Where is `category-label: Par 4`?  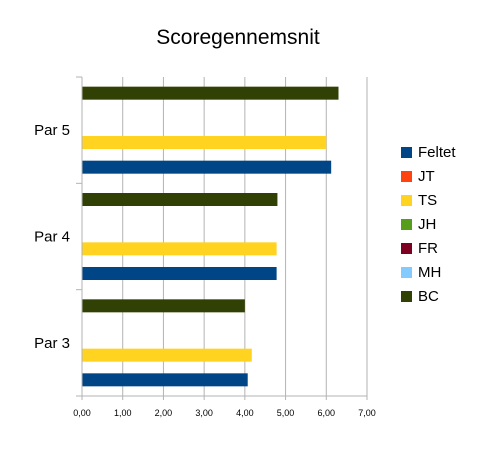
category-label: Par 4 is located at coordinates (52, 237).